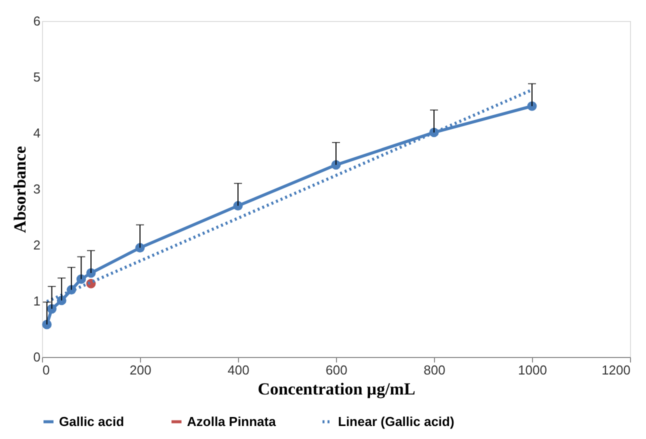 Image resolution: width=646 pixels, height=439 pixels. I want to click on x-tick-label: 200, so click(141, 370).